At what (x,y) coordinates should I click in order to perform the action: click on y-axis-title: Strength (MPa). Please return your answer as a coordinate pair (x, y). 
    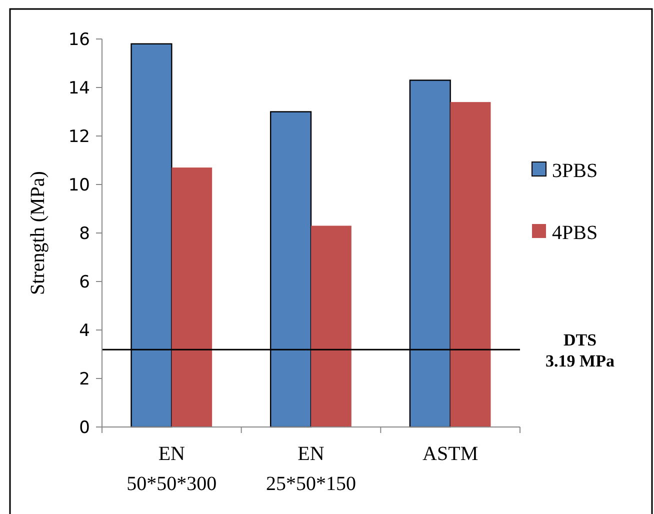
    Looking at the image, I should click on (38, 233).